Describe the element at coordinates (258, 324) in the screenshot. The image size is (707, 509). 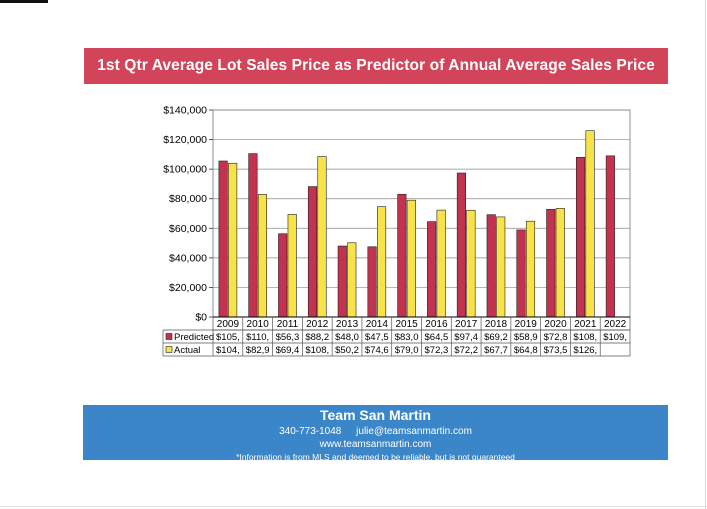
I see `x-tick-label: 2010` at that location.